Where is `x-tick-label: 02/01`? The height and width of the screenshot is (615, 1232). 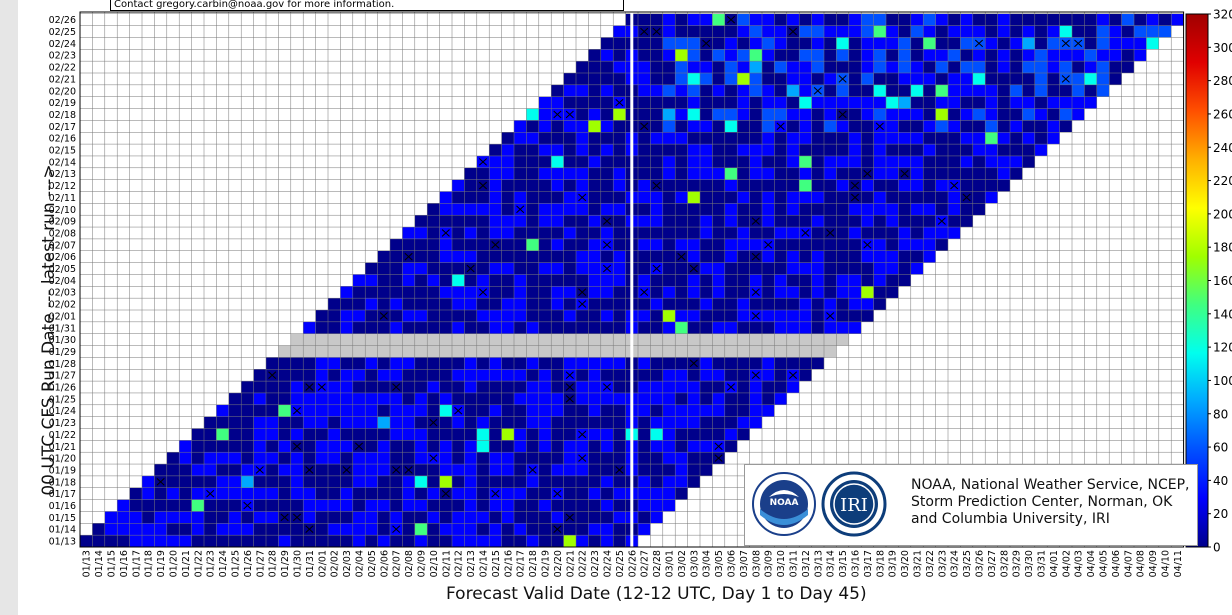
x-tick-label: 02/01 is located at coordinates (322, 563).